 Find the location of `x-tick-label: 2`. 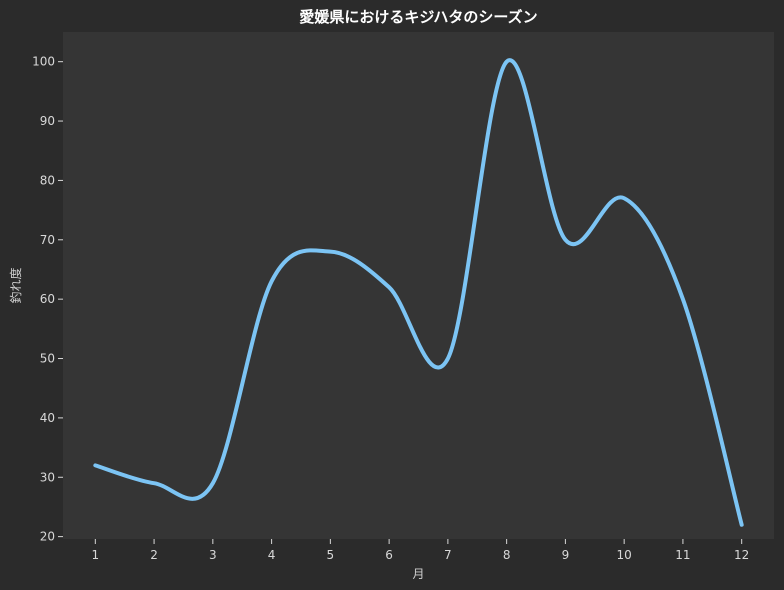

x-tick-label: 2 is located at coordinates (154, 555).